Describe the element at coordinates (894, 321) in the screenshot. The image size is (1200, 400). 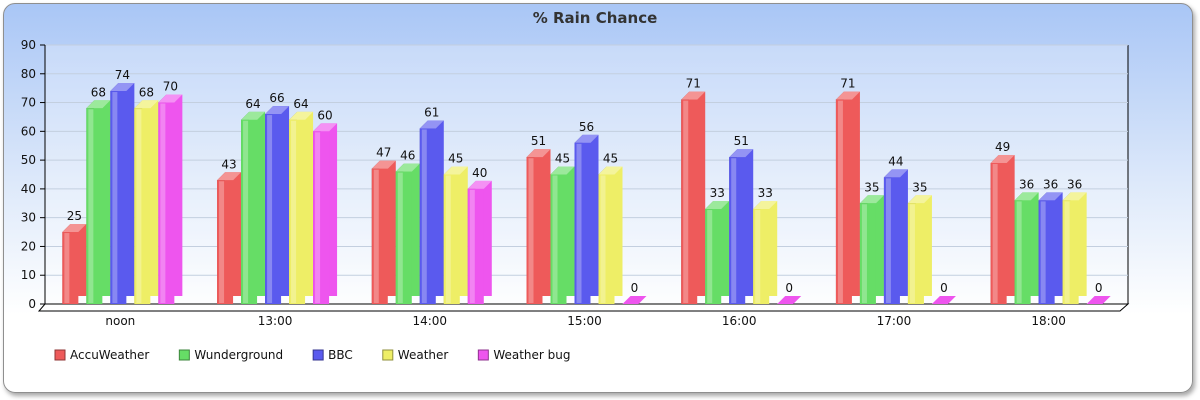
I see `x-tick-label: 17:00` at that location.